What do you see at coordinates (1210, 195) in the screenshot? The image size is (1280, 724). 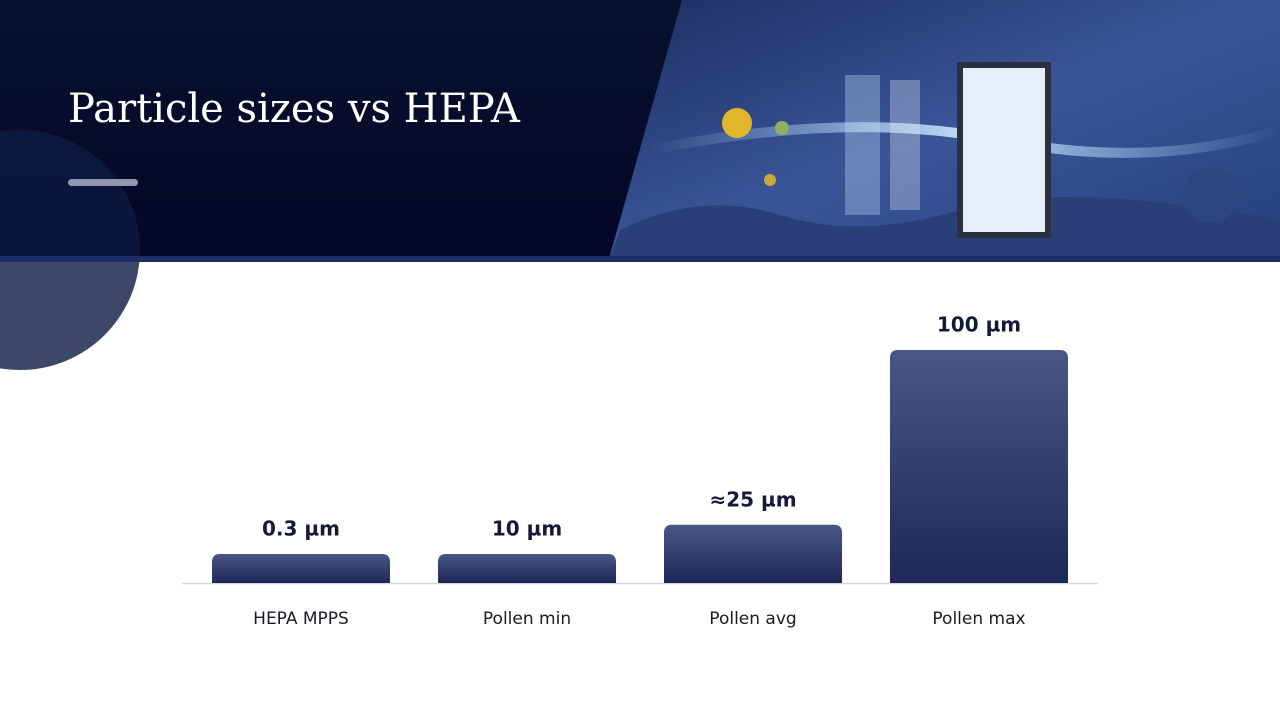 I see `chair` at bounding box center [1210, 195].